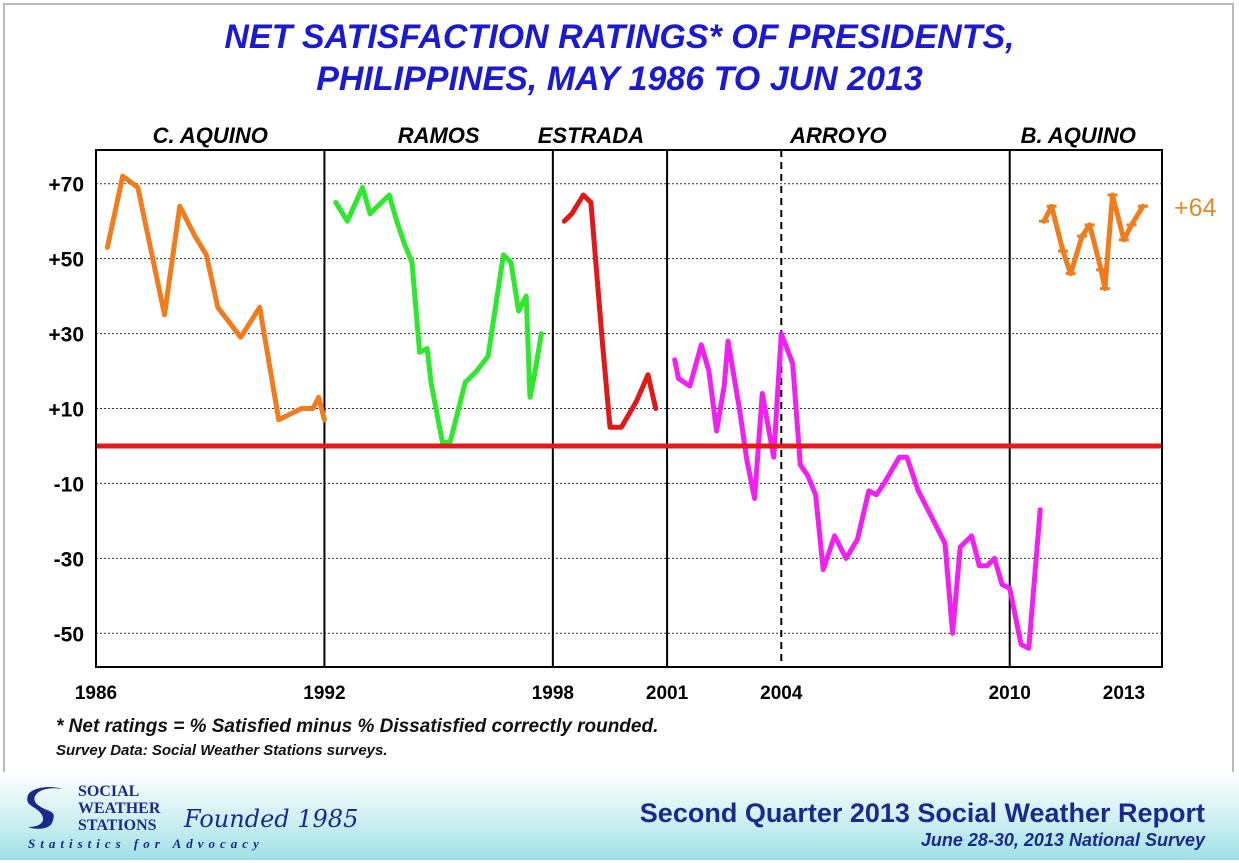 The width and height of the screenshot is (1239, 863). What do you see at coordinates (146, 843) in the screenshot?
I see `logo-tagline: Statistics for Advocacy` at bounding box center [146, 843].